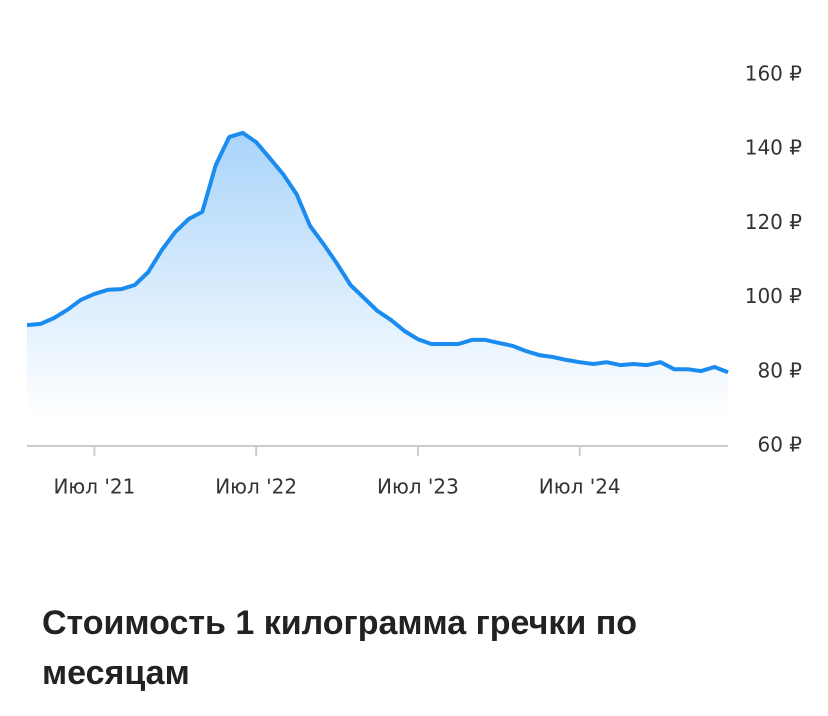  I want to click on y-tick-label: 100 ₽, so click(774, 296).